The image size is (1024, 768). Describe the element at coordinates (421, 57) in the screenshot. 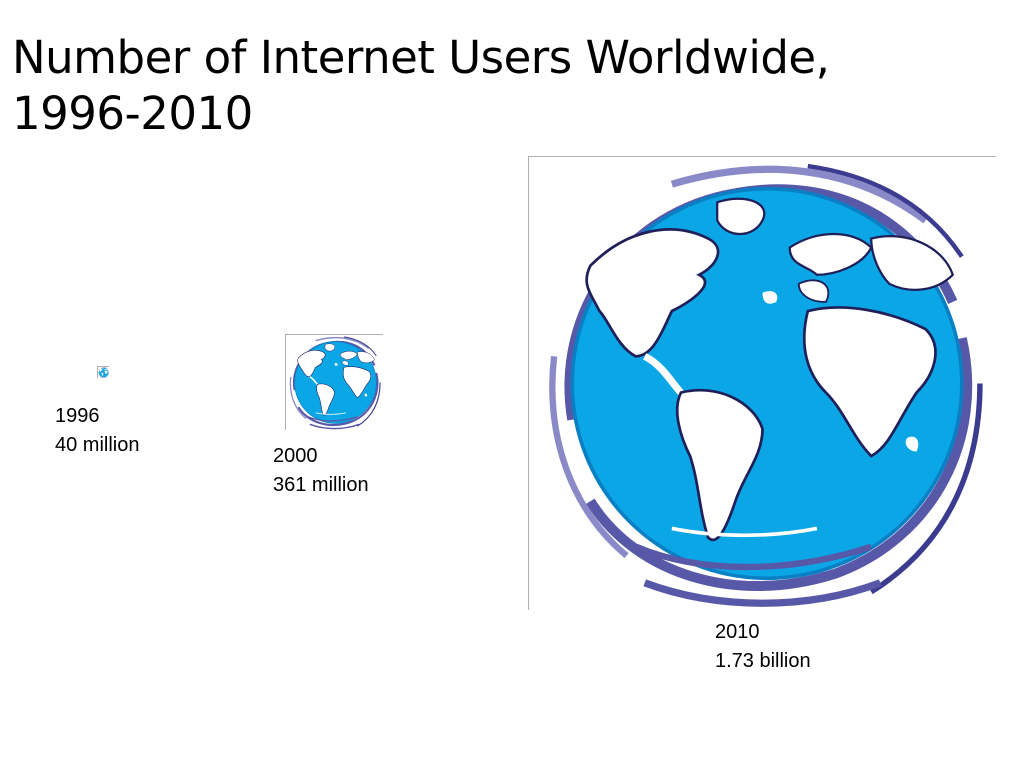

I see `title-line-1: Number of Internet Users Worldwide,` at that location.